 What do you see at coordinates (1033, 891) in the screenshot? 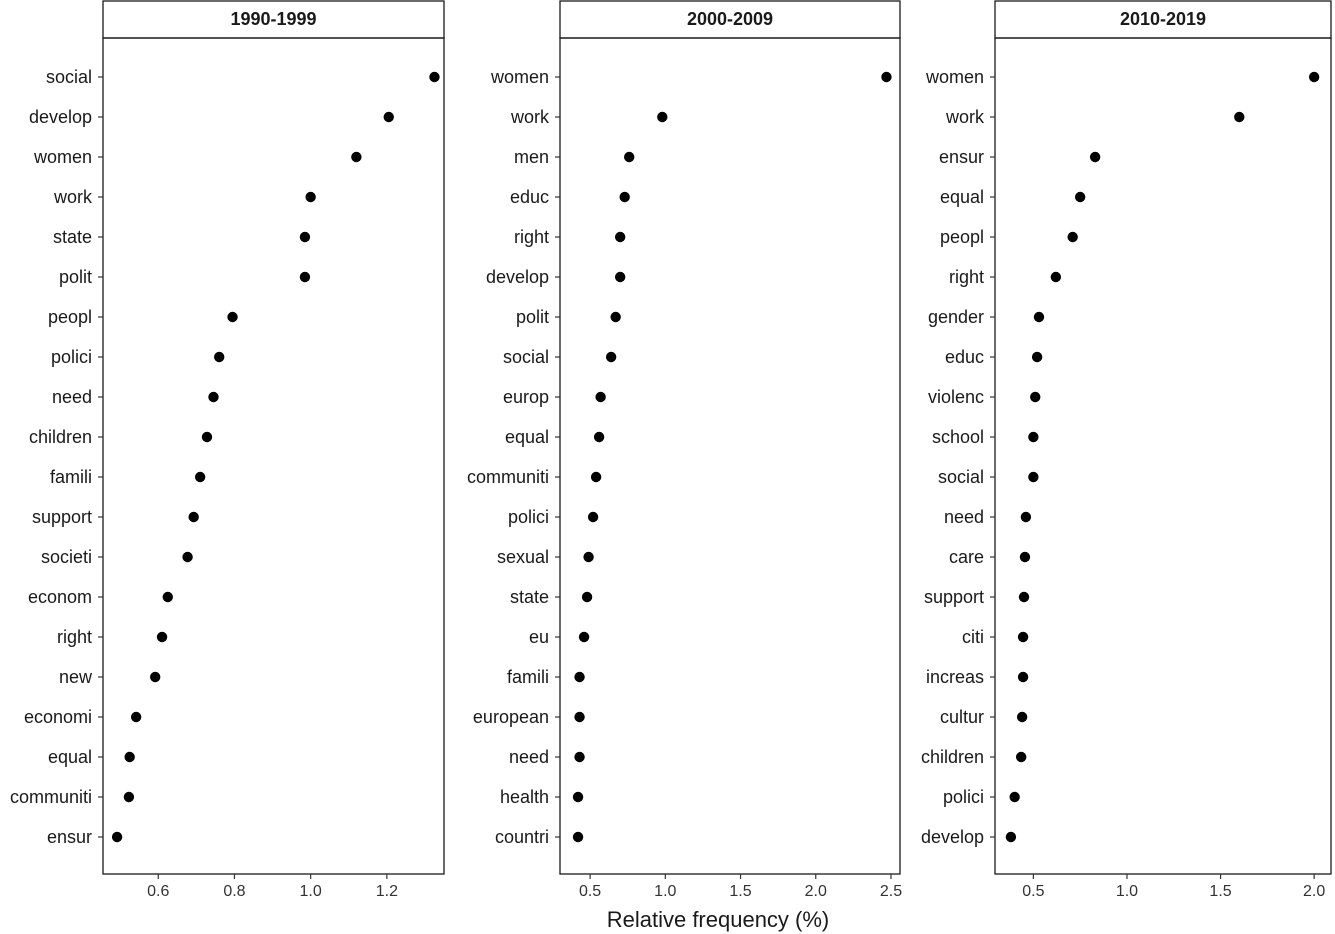
I see `x-tick-label: 0.5` at bounding box center [1033, 891].